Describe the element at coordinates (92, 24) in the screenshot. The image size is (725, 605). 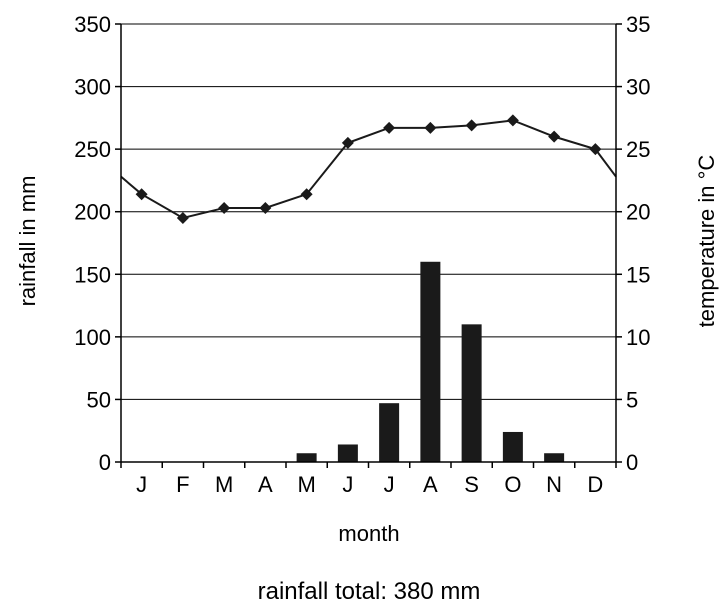
I see `y-tick-label: 350` at that location.